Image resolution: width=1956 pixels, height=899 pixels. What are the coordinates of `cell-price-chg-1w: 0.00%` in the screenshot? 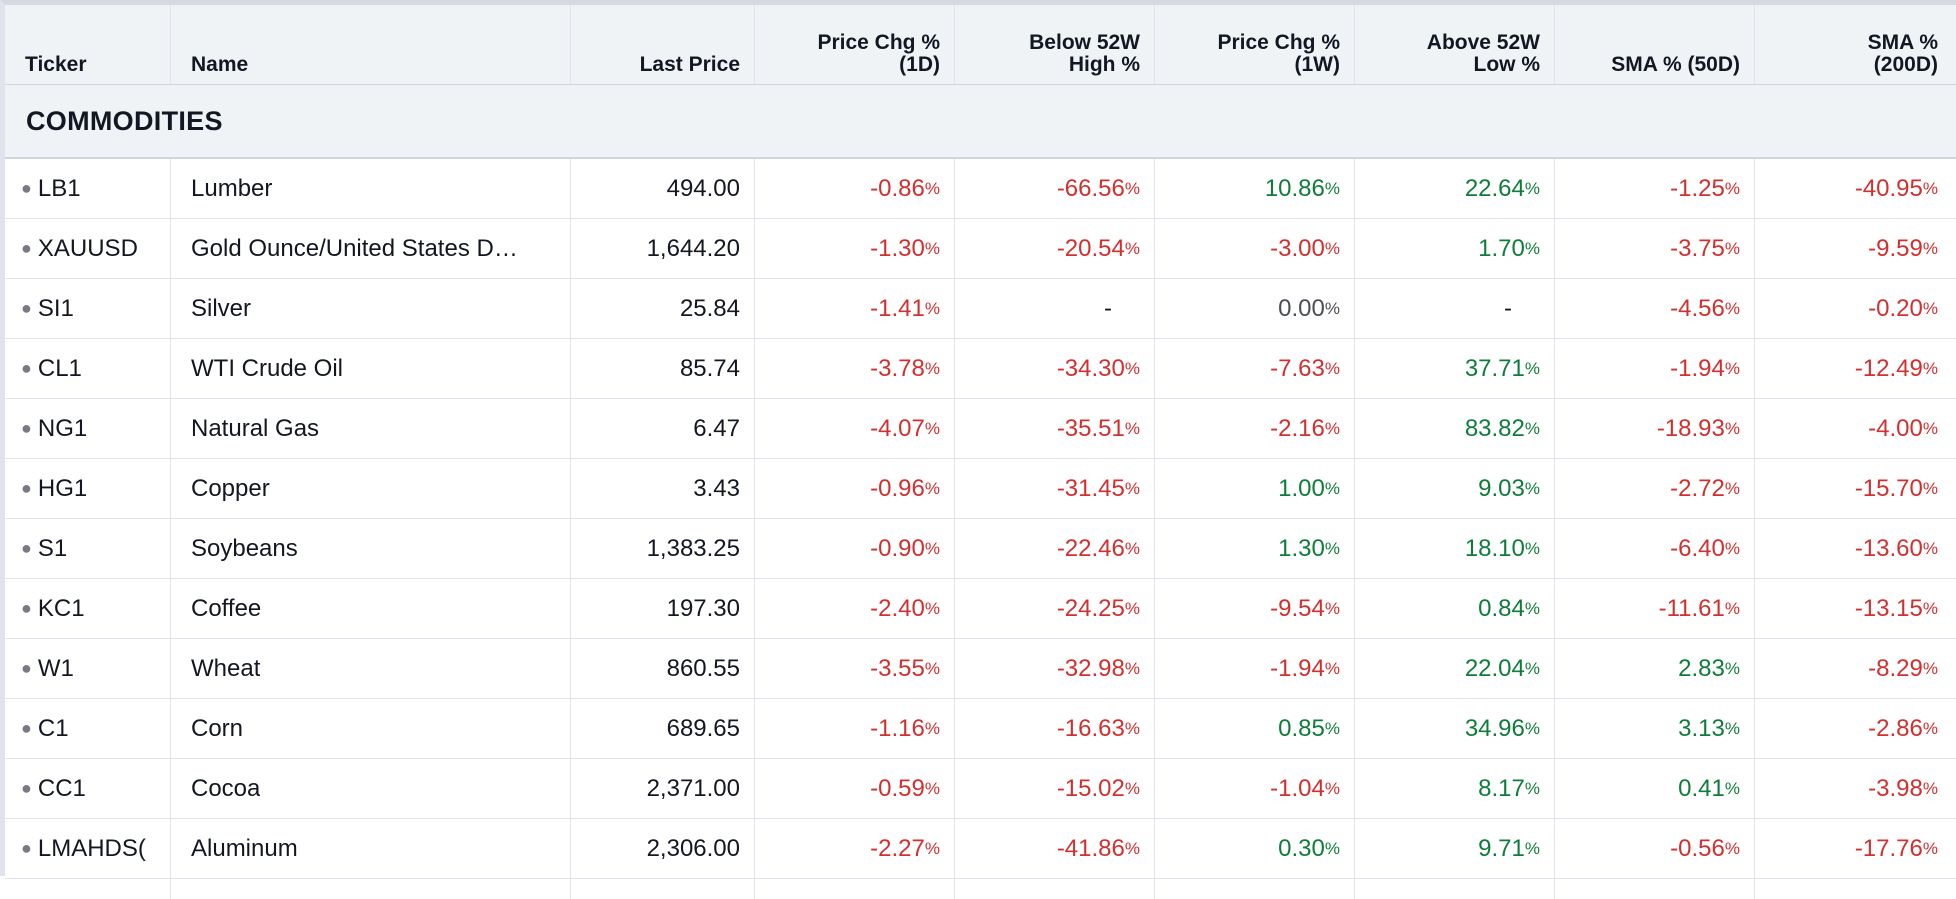 It's located at (1255, 308).